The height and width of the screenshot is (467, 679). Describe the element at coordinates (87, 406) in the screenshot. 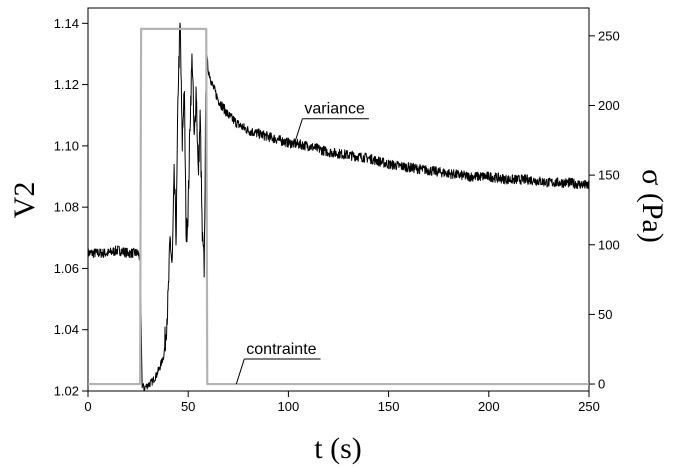

I see `x-tick-label: 0` at that location.